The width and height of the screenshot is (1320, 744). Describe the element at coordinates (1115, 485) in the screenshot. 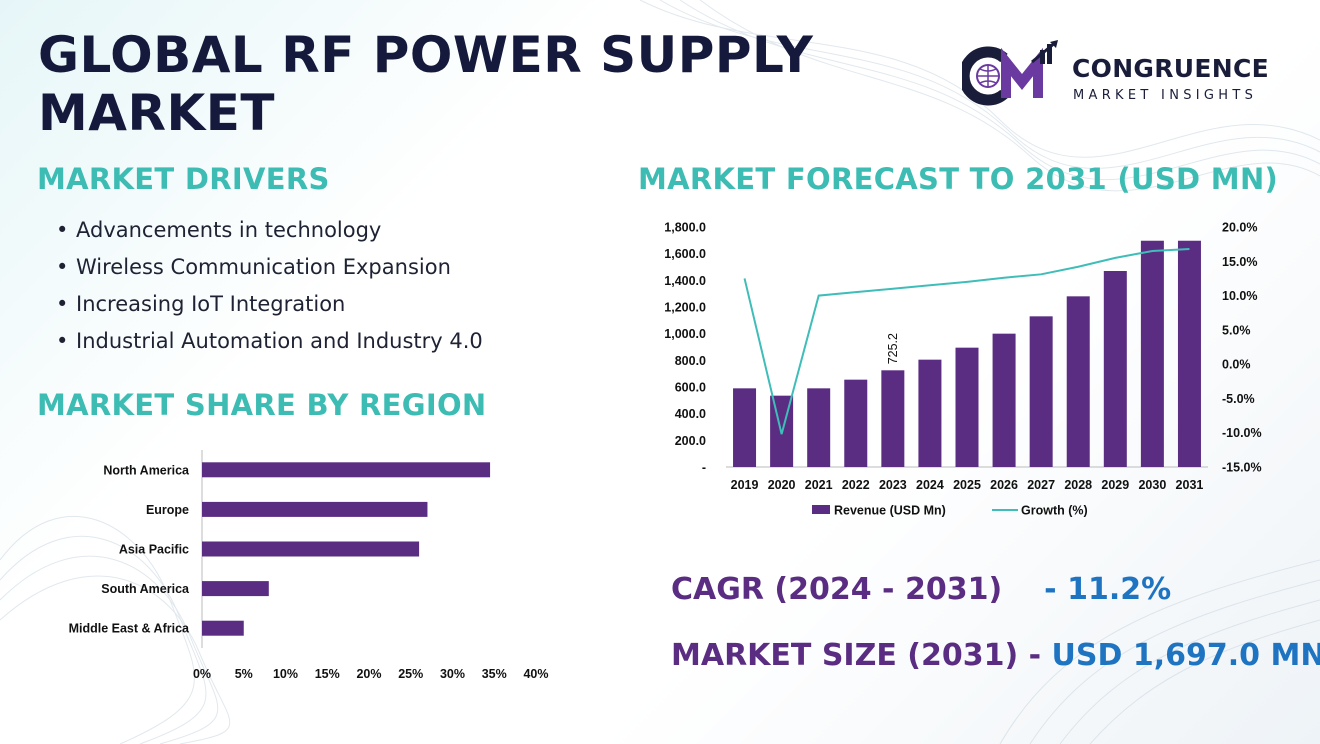

I see `x-tick-label: 2029` at that location.